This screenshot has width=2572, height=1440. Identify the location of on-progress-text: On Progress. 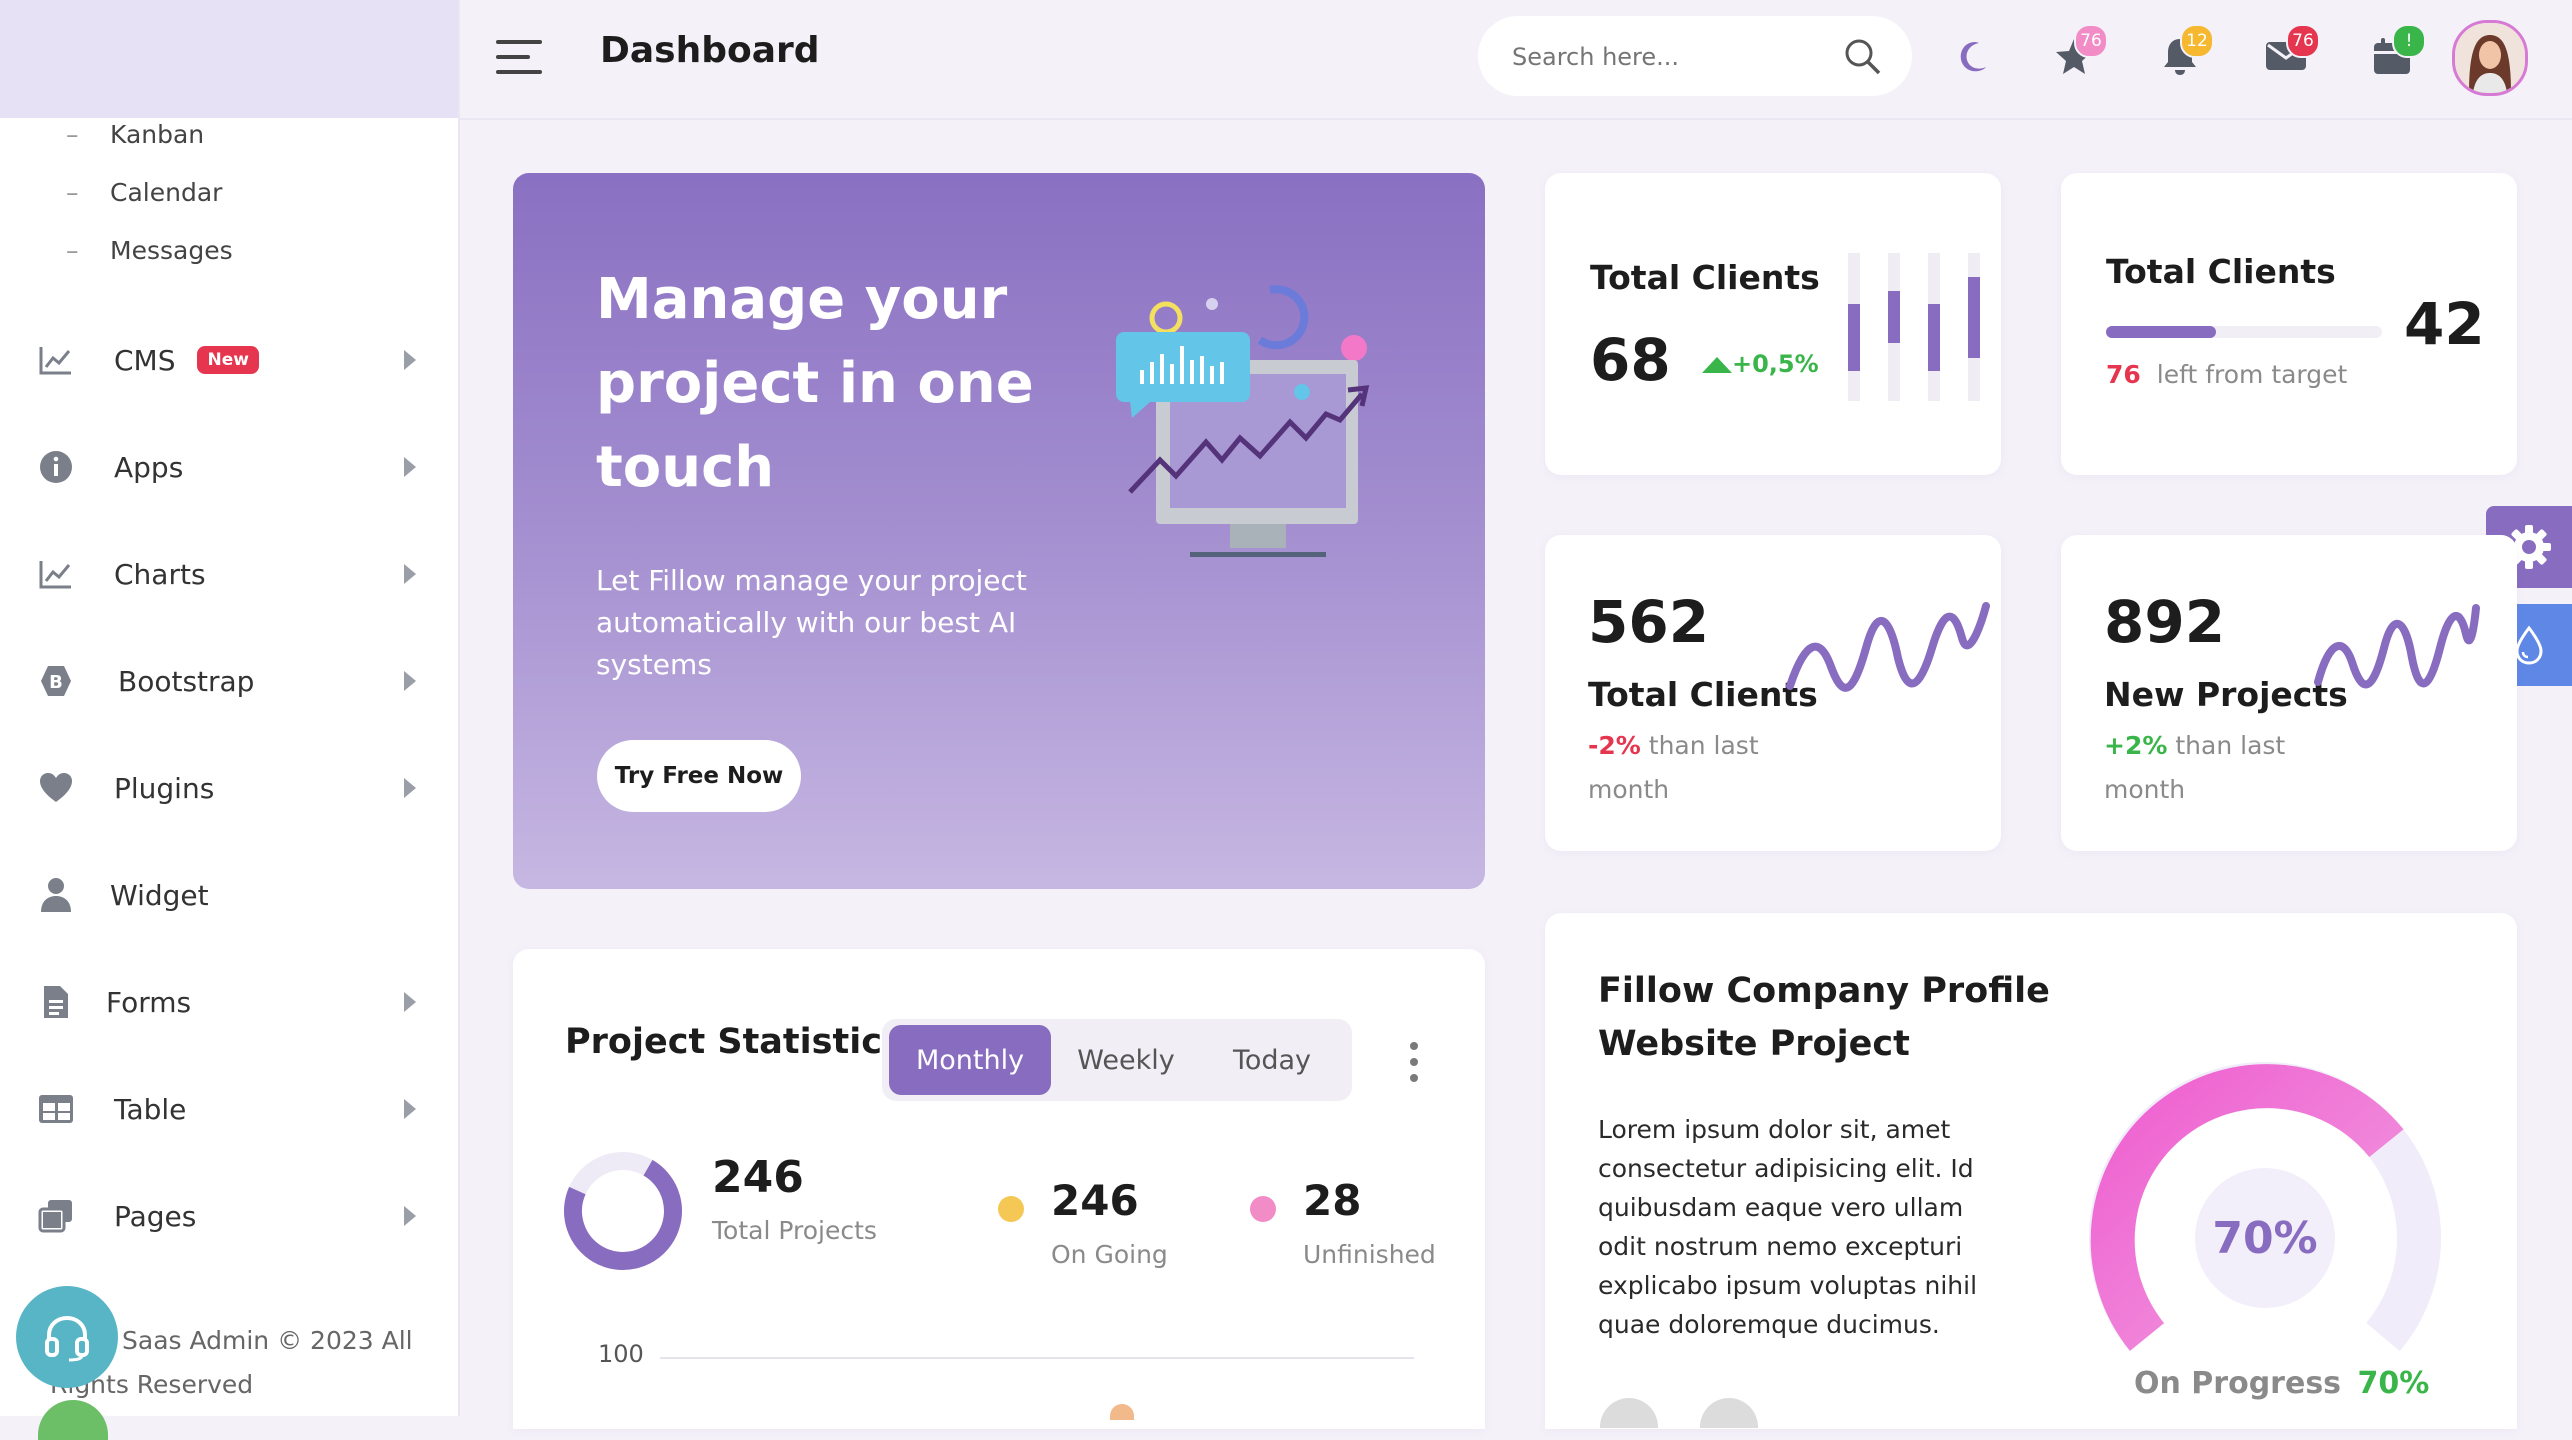
(2238, 1383).